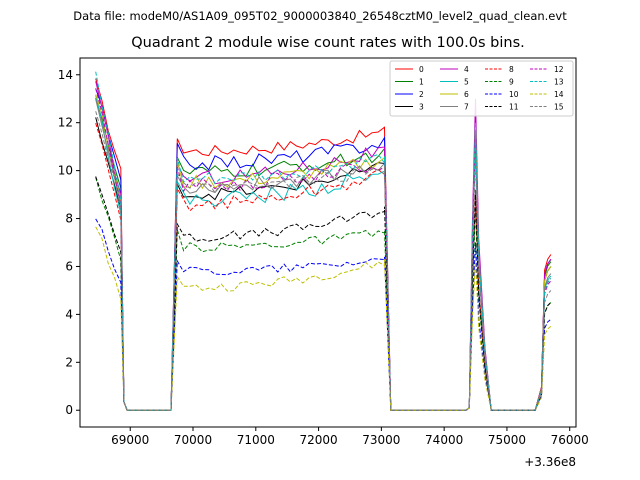 The width and height of the screenshot is (640, 480). I want to click on legend-label-0: 0, so click(421, 69).